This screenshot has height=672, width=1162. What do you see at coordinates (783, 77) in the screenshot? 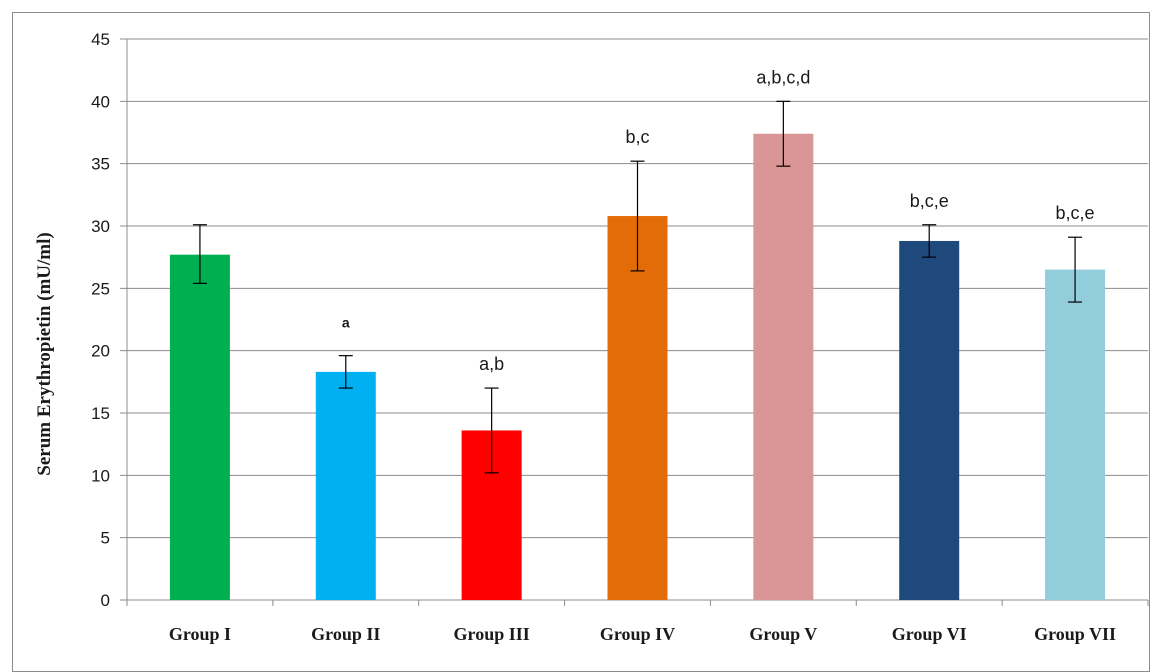
I see `significance-label: a,b,c,d` at bounding box center [783, 77].